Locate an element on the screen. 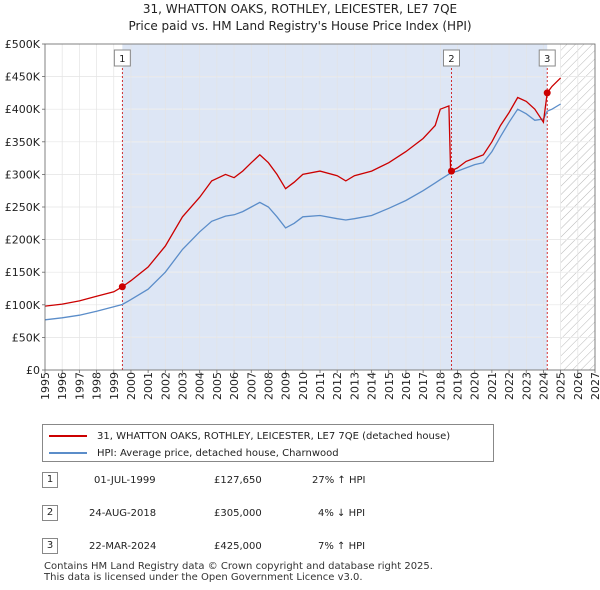 The height and width of the screenshot is (590, 600). sale-row: 1 01-JUL-1999 £127,650 27% ↑ HPI is located at coordinates (252, 481).